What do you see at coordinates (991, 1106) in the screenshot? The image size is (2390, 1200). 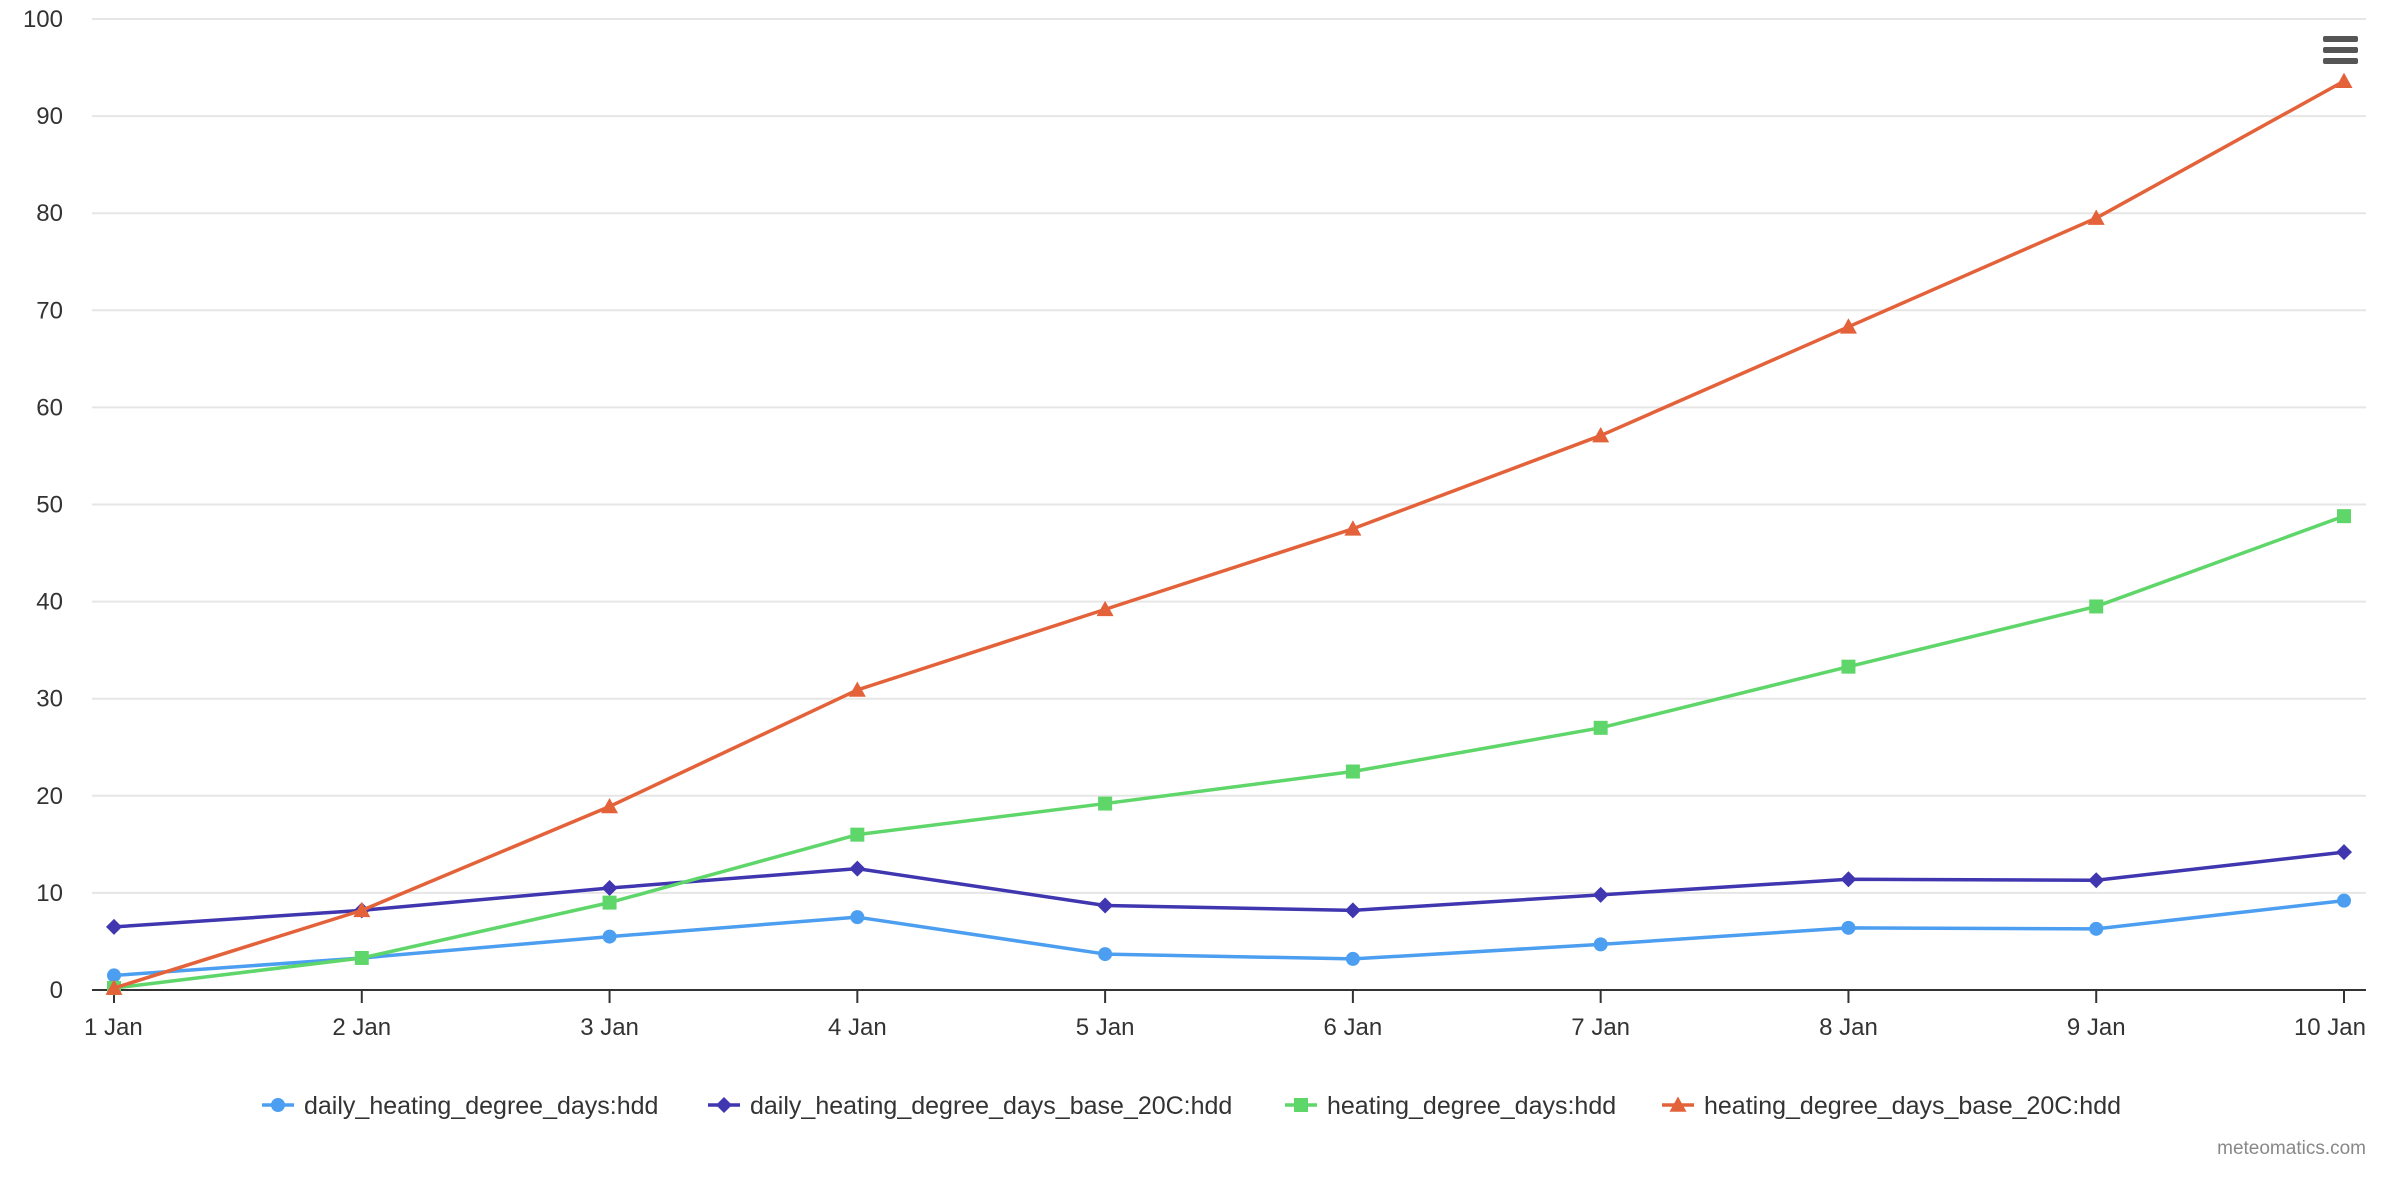 I see `legend-label: daily_heating_degree_days_base_20C:hdd` at bounding box center [991, 1106].